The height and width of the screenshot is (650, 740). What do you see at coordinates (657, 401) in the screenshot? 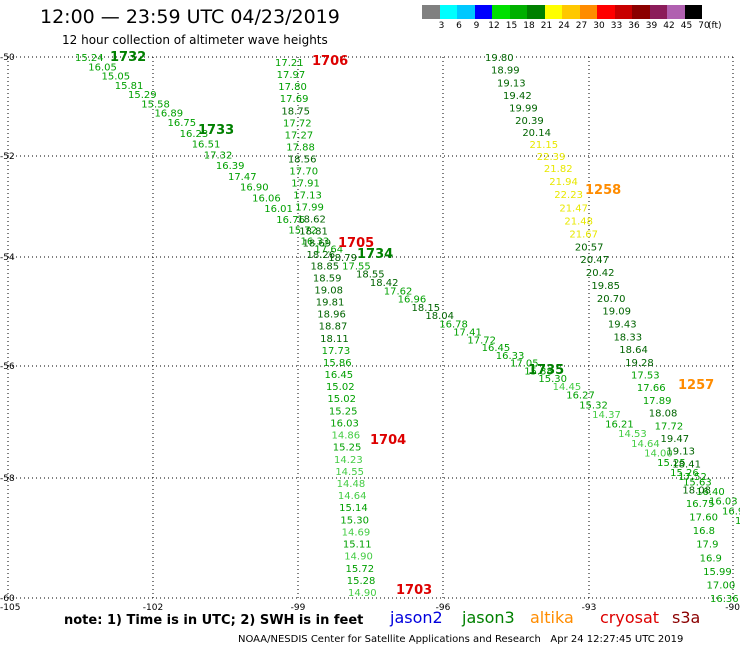
I see `swh-value: 17.89` at bounding box center [657, 401].